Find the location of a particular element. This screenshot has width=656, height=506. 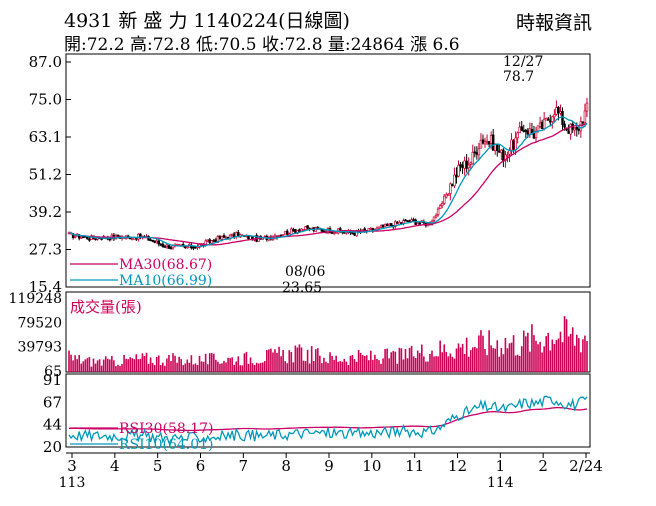

high-value-annotation: 78.7 is located at coordinates (518, 77).